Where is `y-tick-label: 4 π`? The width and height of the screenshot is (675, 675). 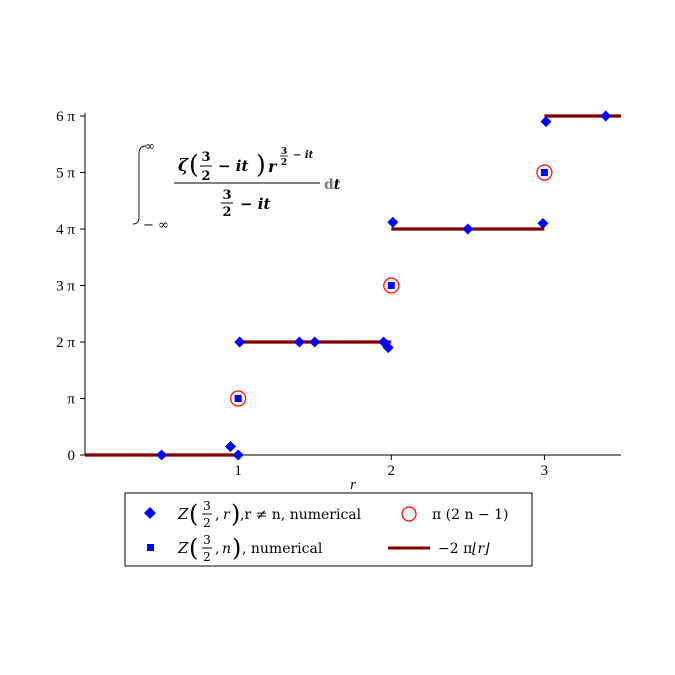 y-tick-label: 4 π is located at coordinates (65, 230).